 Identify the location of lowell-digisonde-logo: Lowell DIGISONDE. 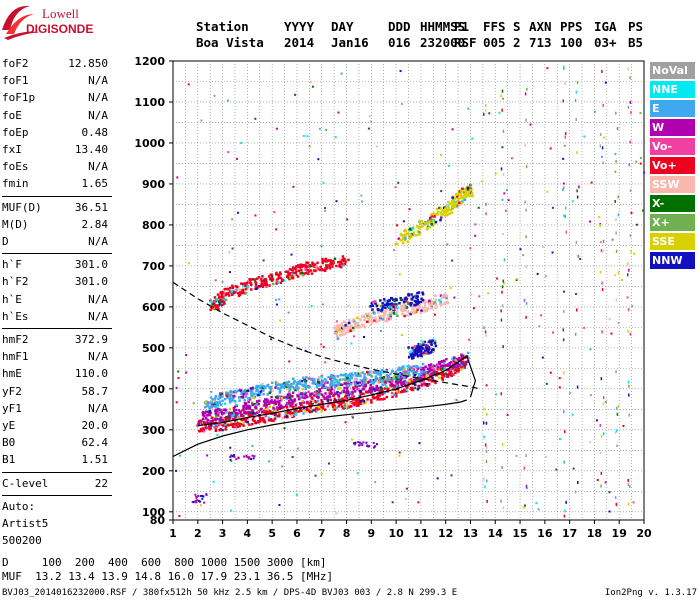
(47, 22).